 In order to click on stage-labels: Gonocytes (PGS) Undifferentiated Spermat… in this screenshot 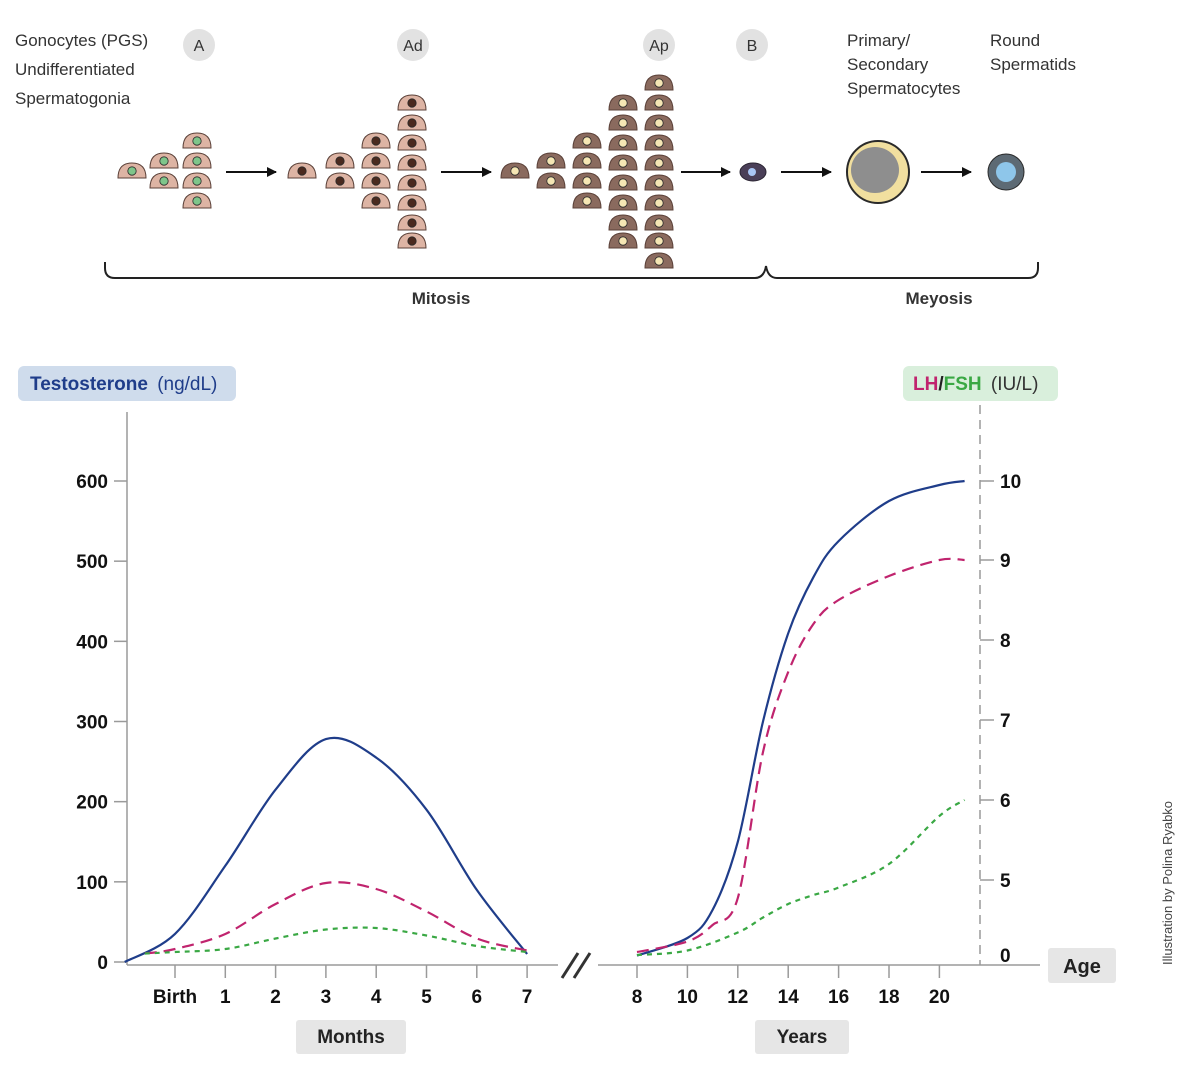, I will do `click(545, 68)`.